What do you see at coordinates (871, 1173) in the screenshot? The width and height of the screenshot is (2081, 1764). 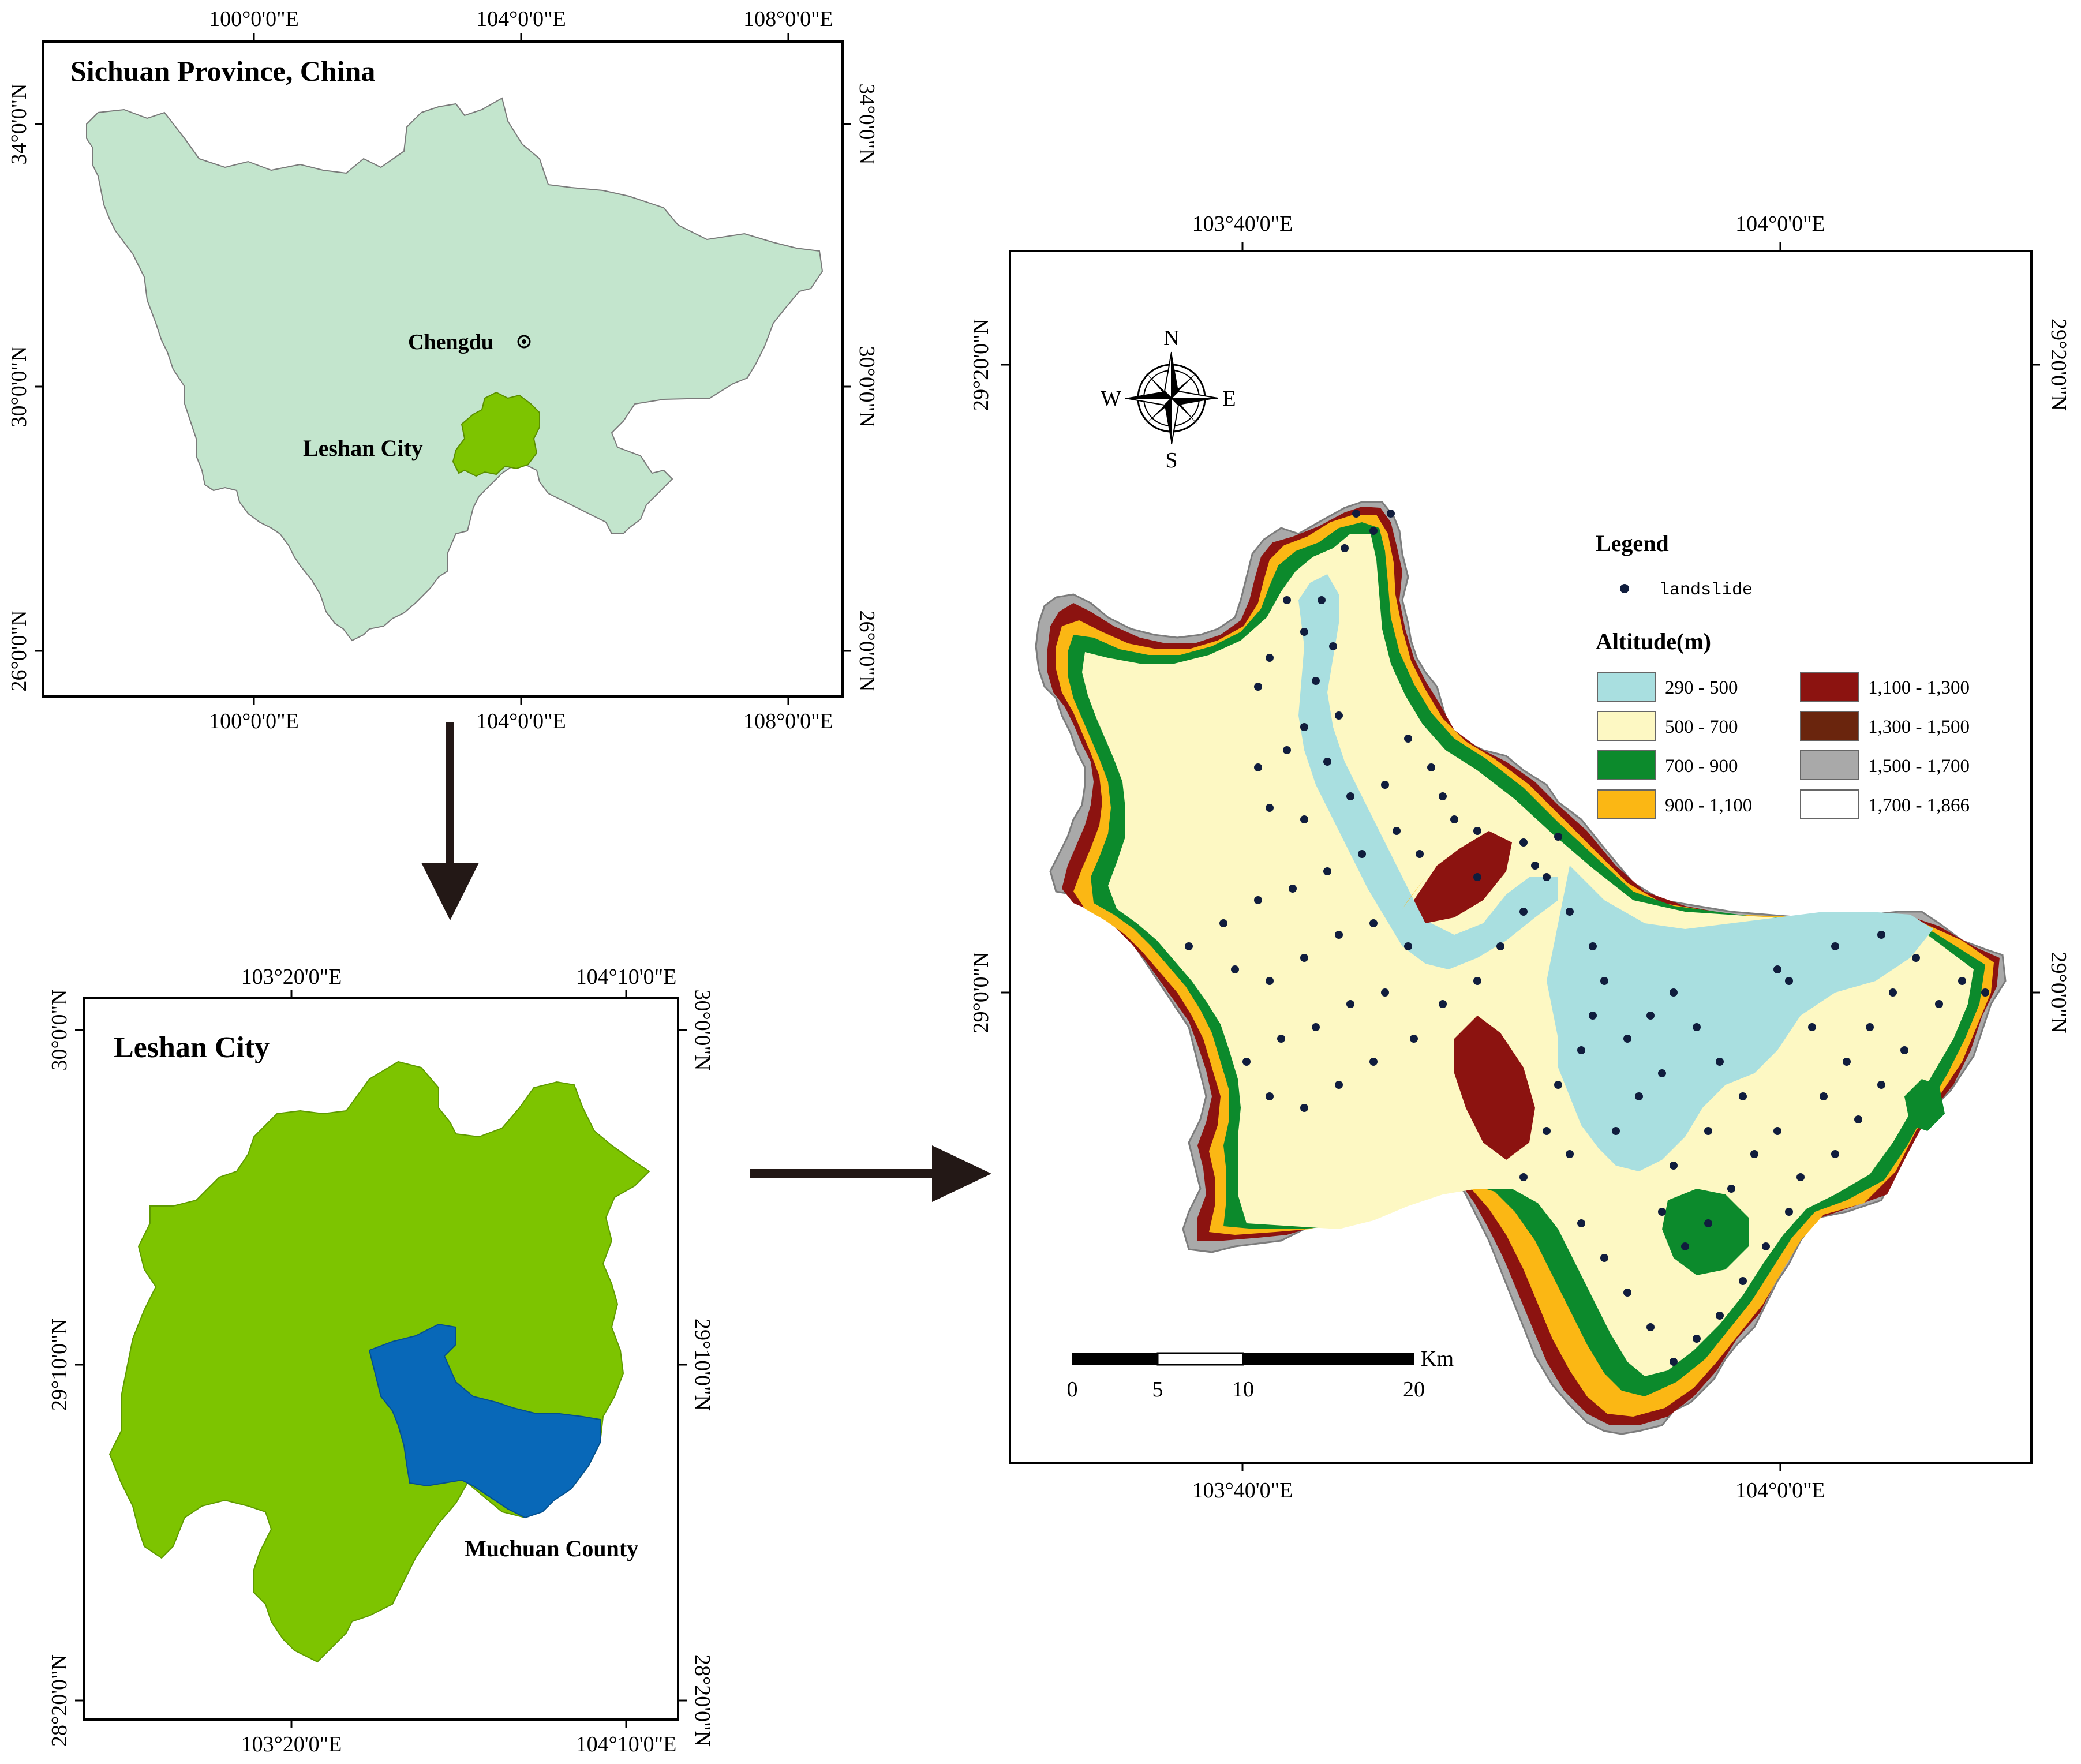 I see `arrow-right-icon` at bounding box center [871, 1173].